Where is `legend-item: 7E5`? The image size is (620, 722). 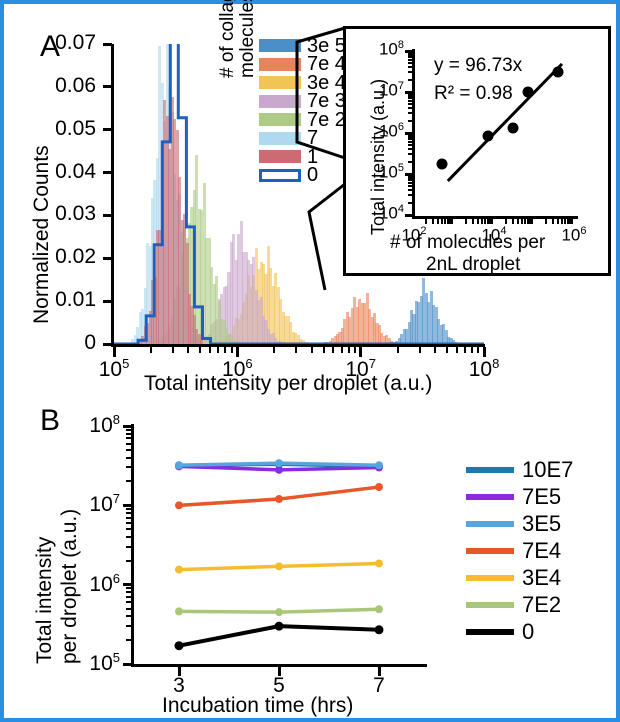
legend-item: 7E5 is located at coordinates (519, 496).